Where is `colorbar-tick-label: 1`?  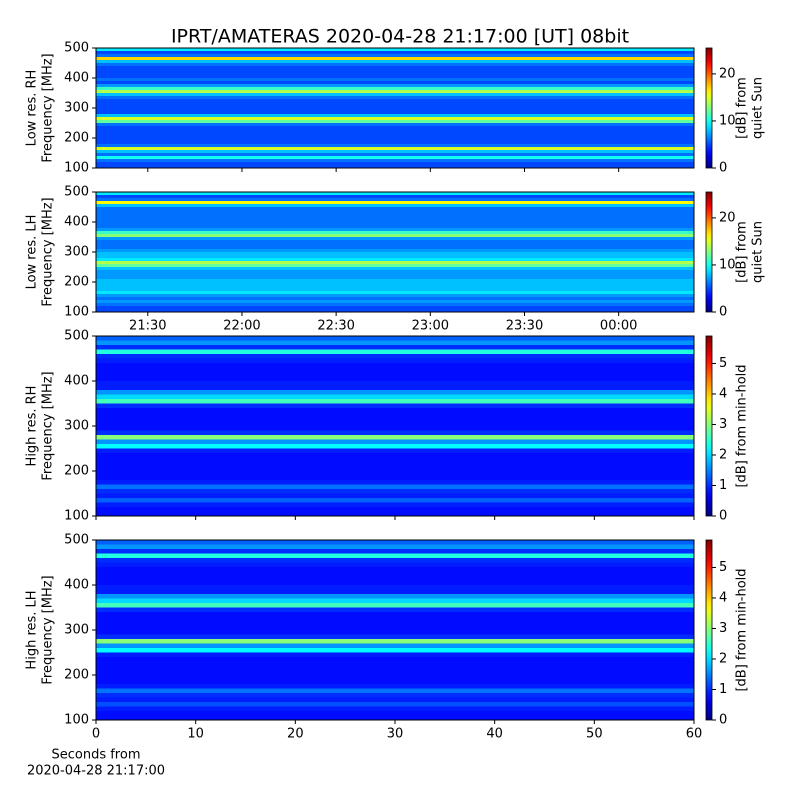 colorbar-tick-label: 1 is located at coordinates (723, 689).